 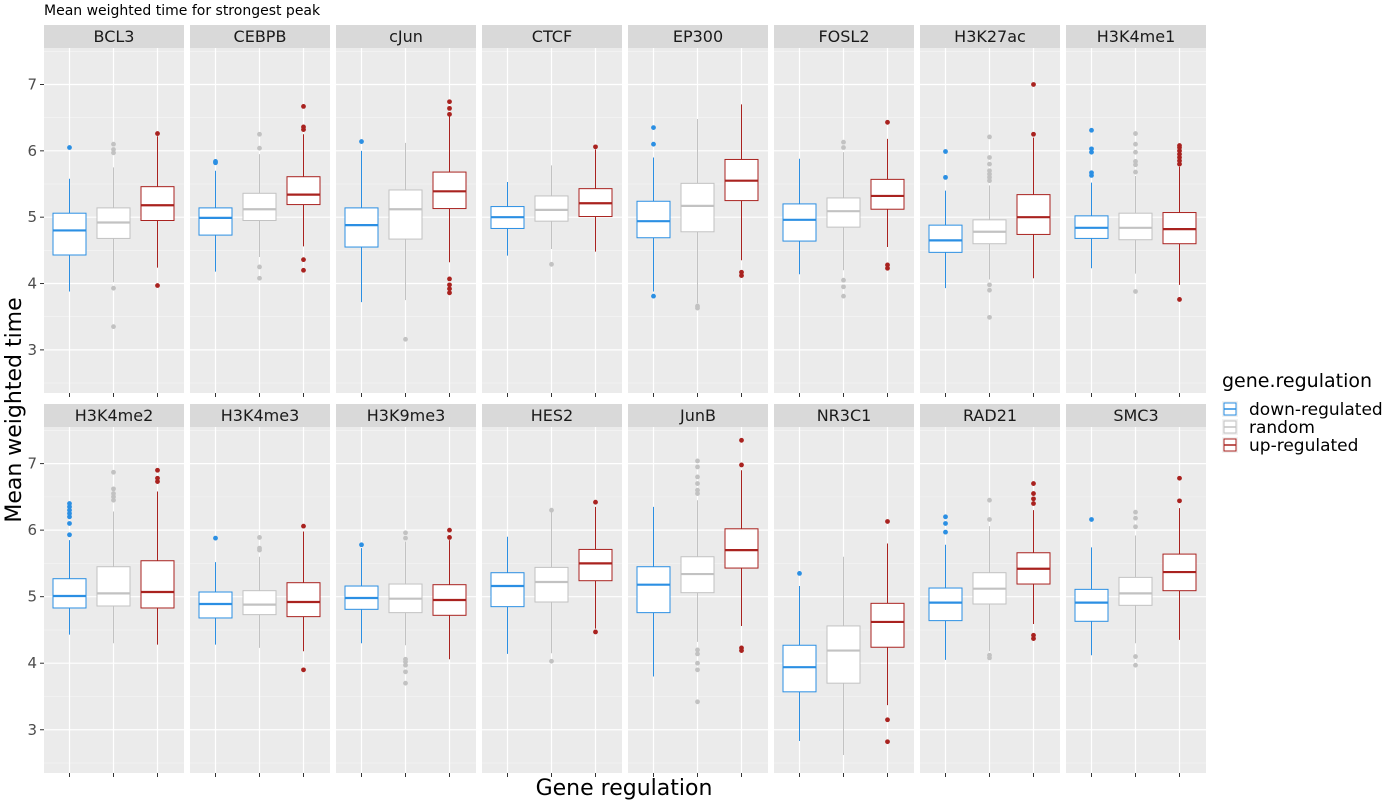 What do you see at coordinates (844, 415) in the screenshot?
I see `facet-strip-label: NR3C1` at bounding box center [844, 415].